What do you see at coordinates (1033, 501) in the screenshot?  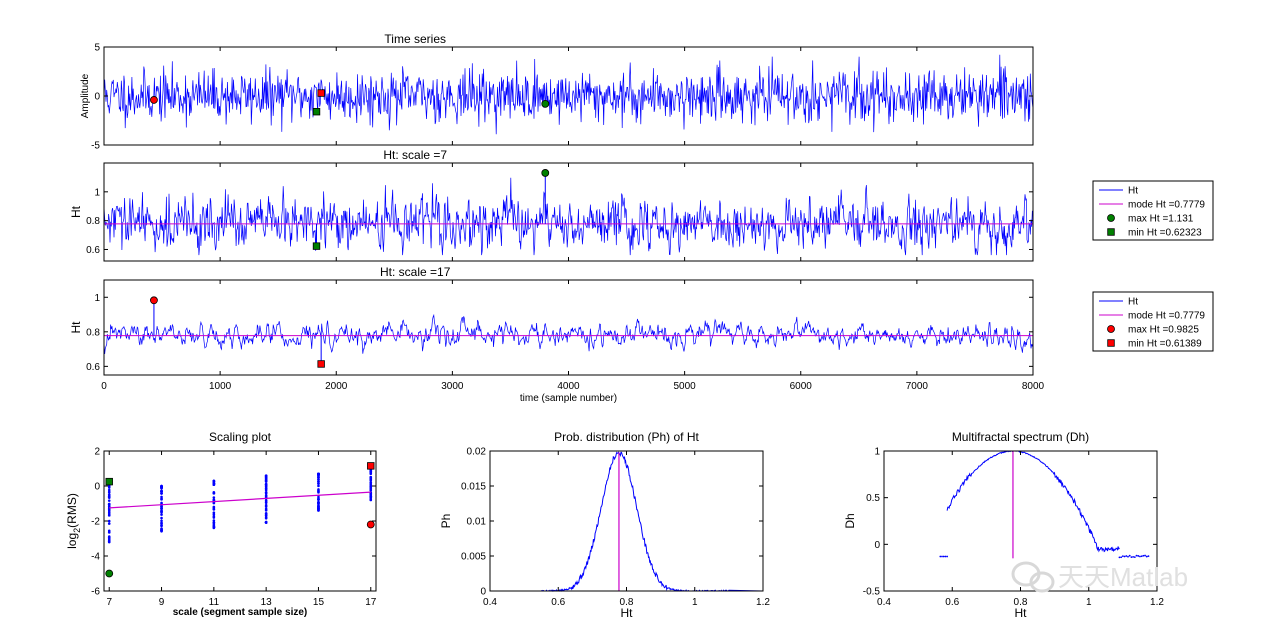 I see `dh-curve` at bounding box center [1033, 501].